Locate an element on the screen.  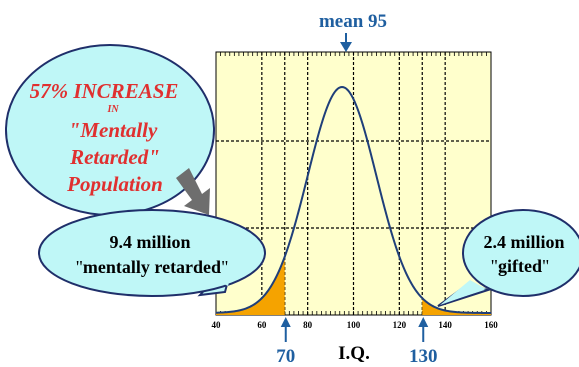
headline-line-3: "Mentally is located at coordinates (113, 130).